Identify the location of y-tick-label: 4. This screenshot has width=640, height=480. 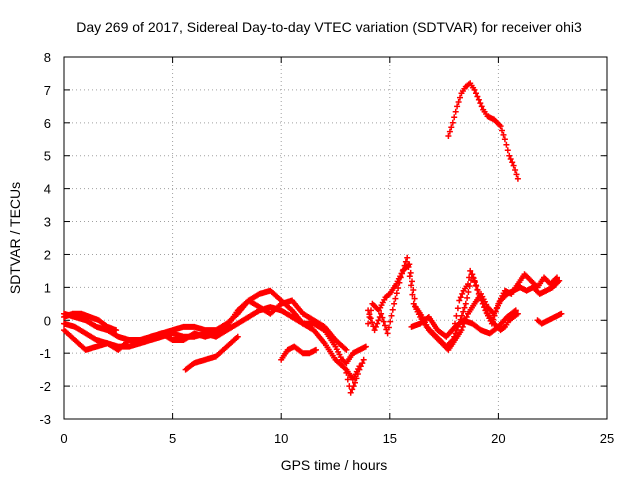
(47, 189).